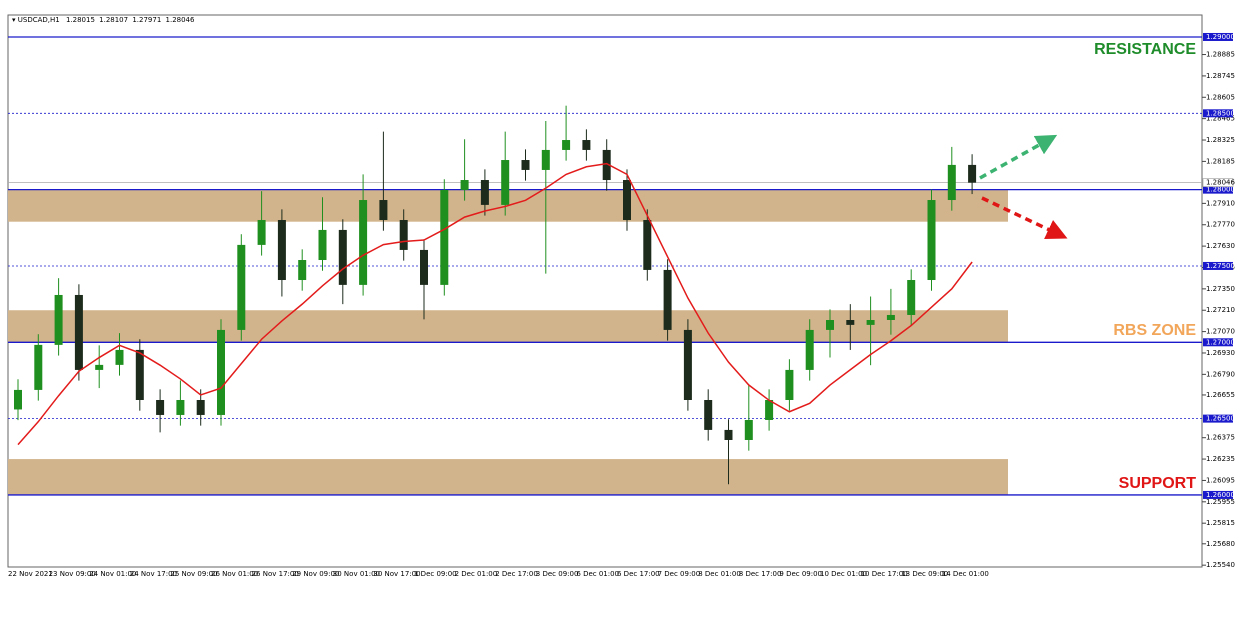  What do you see at coordinates (719, 574) in the screenshot?
I see `x-tick-label: 8 Dec 01:00` at bounding box center [719, 574].